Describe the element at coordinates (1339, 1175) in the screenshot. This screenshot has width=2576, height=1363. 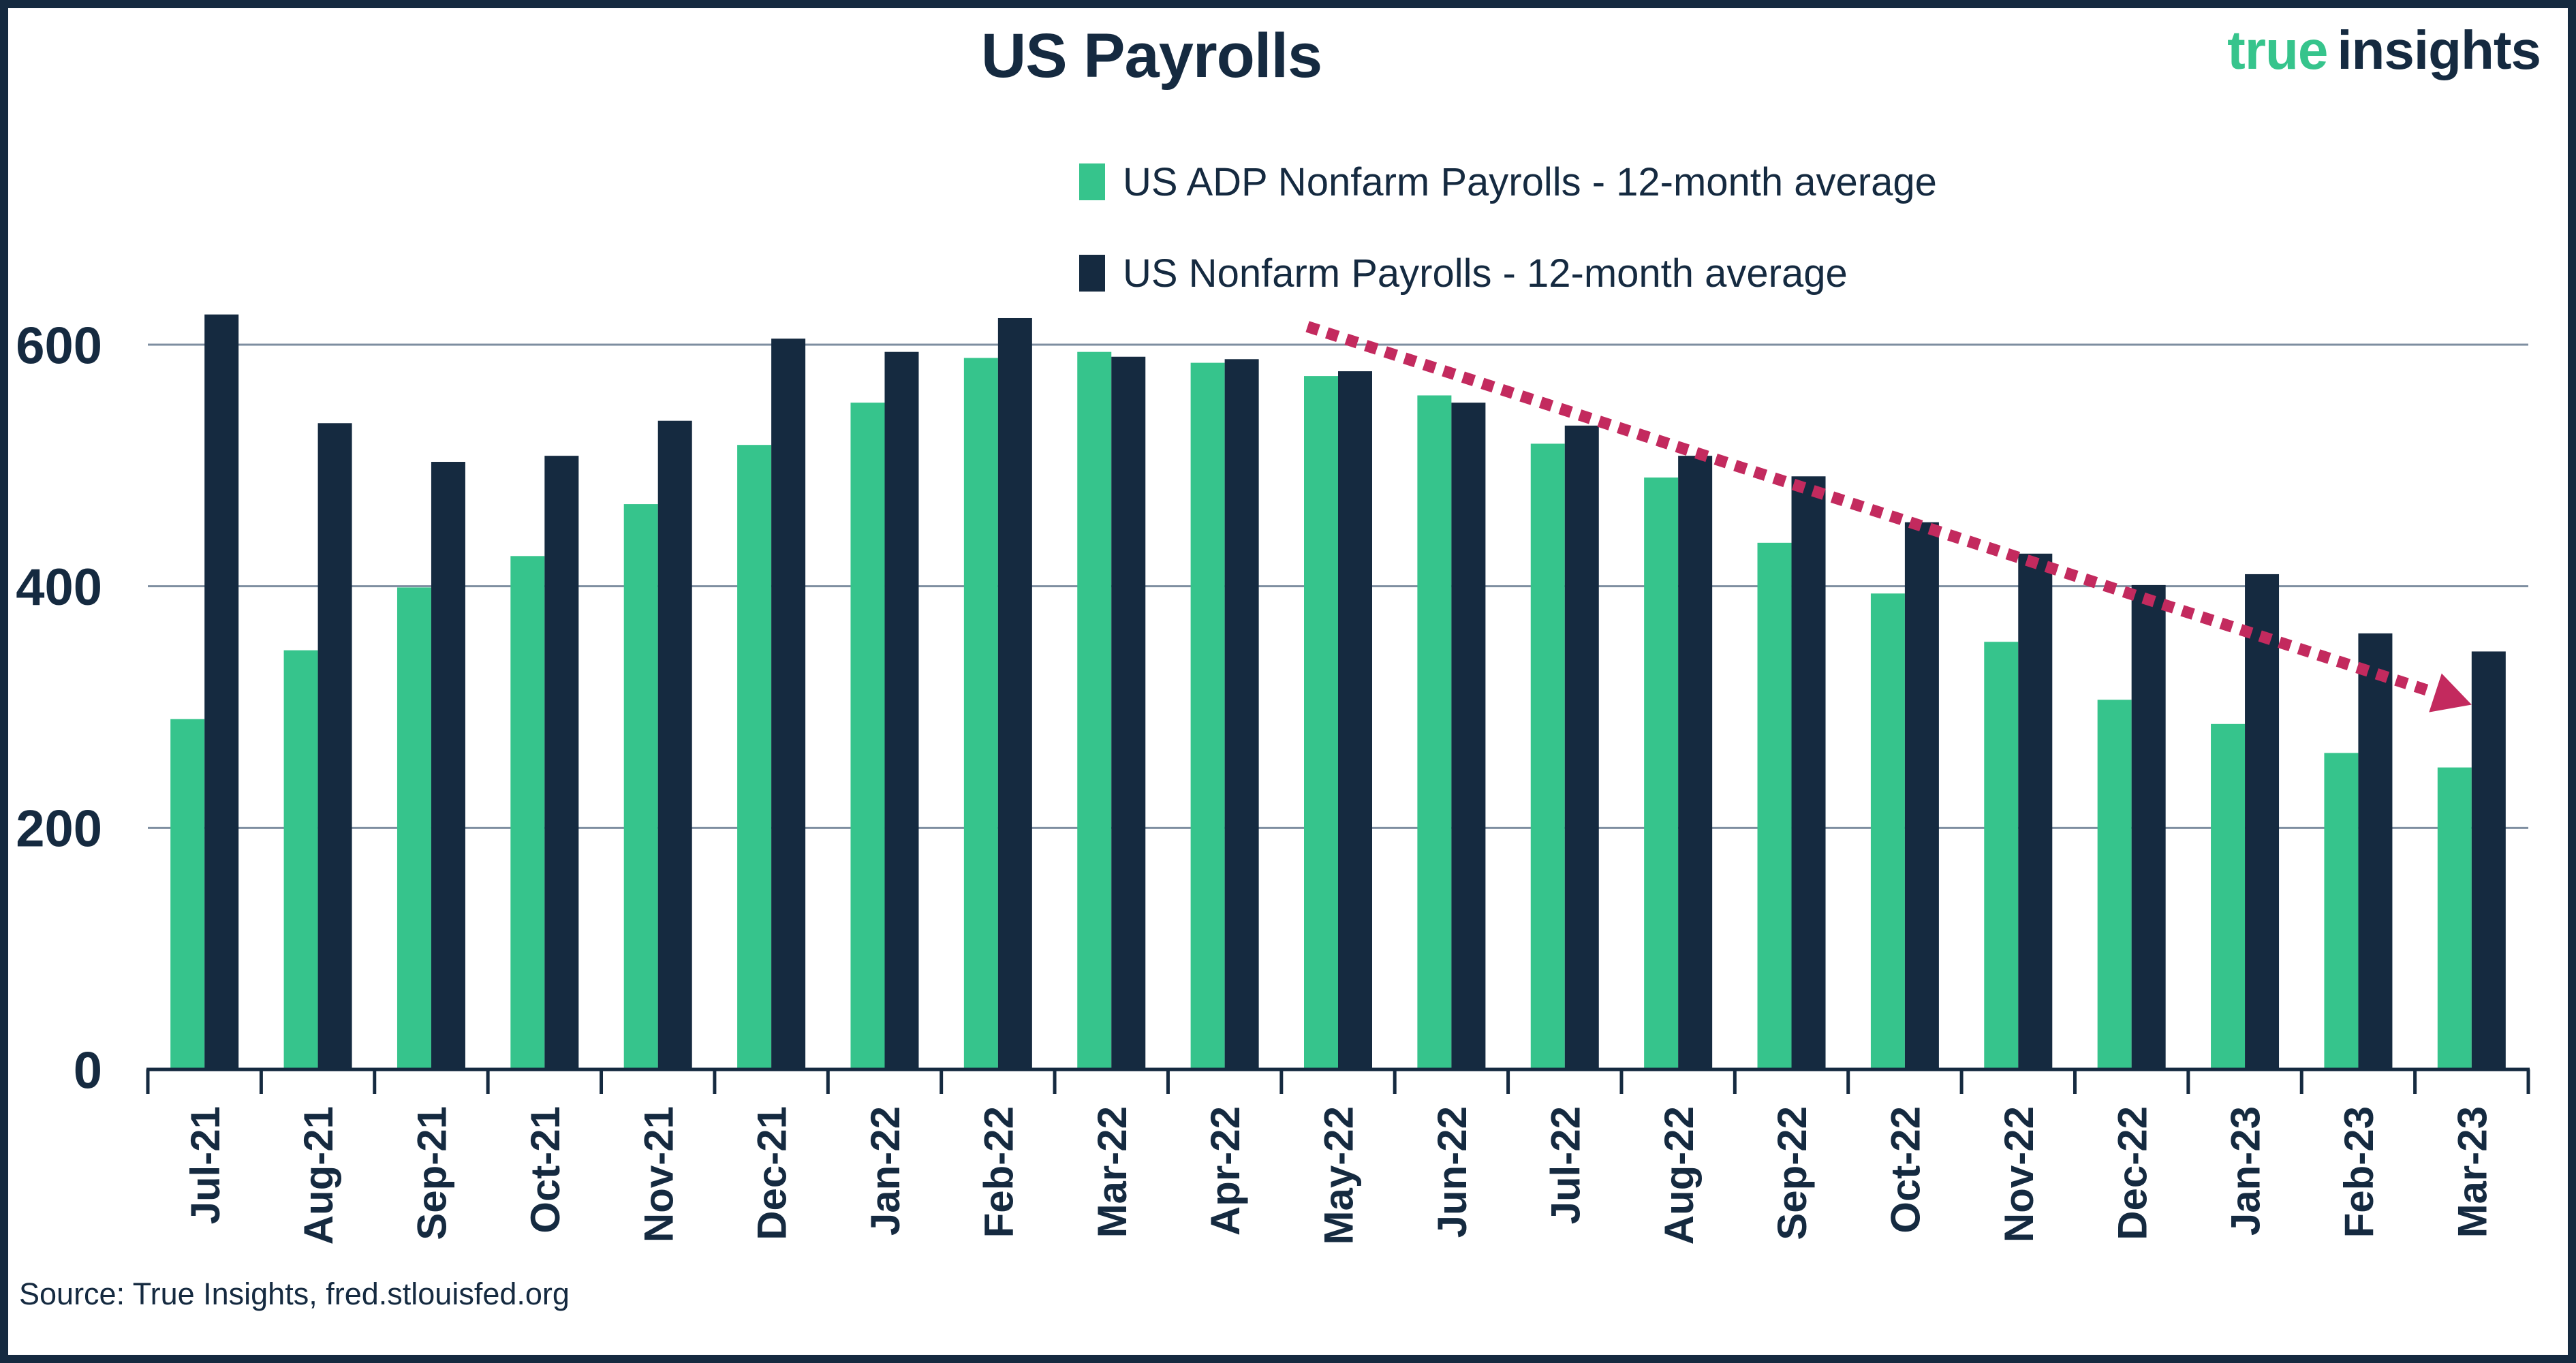
I see `x-tick-label-May-22: May-22` at that location.